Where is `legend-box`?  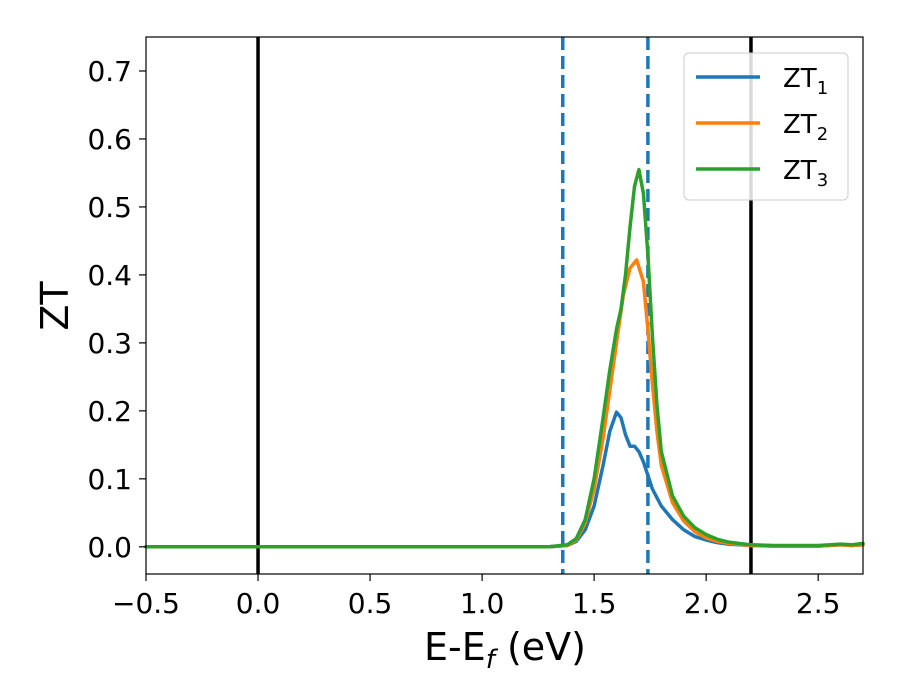 legend-box is located at coordinates (766, 126).